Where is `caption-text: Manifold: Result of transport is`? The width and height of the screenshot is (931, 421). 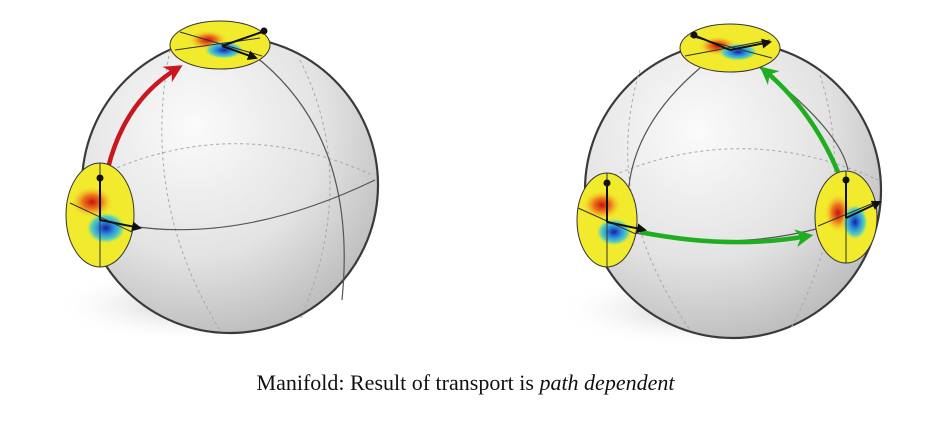
caption-text: Manifold: Result of transport is is located at coordinates (398, 382).